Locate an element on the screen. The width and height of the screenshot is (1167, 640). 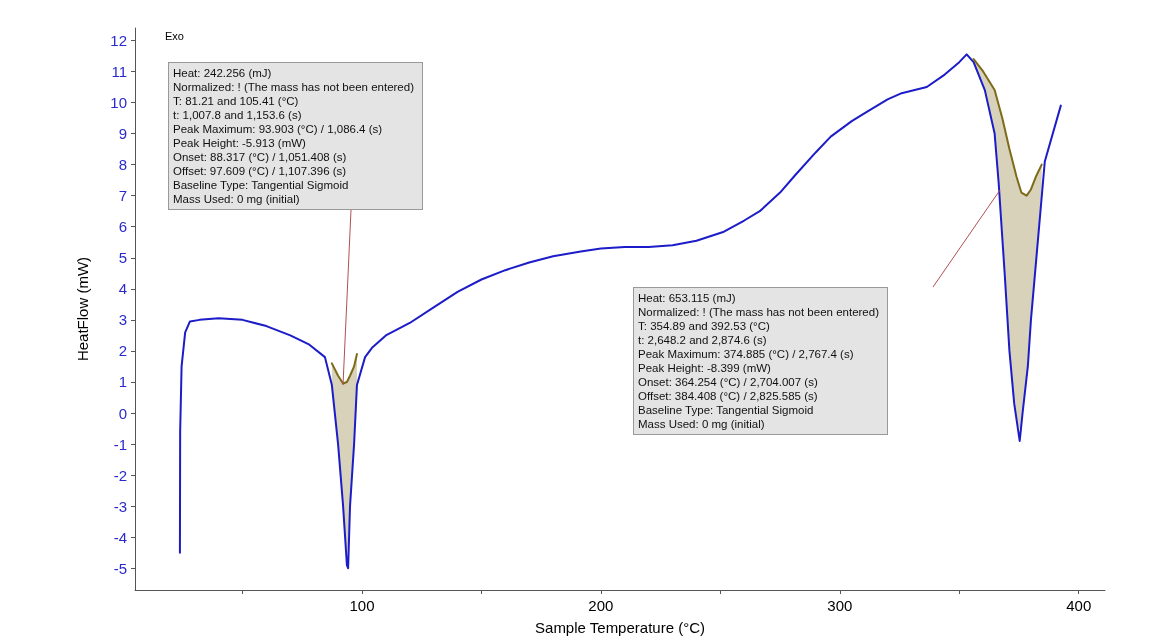
y-tick-label: 10 is located at coordinates (118, 103).